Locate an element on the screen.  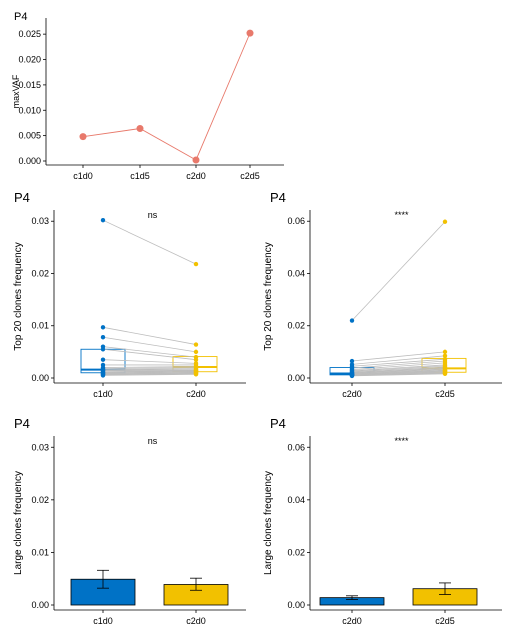
y-tick-label: 0.005 is located at coordinates (29, 136).